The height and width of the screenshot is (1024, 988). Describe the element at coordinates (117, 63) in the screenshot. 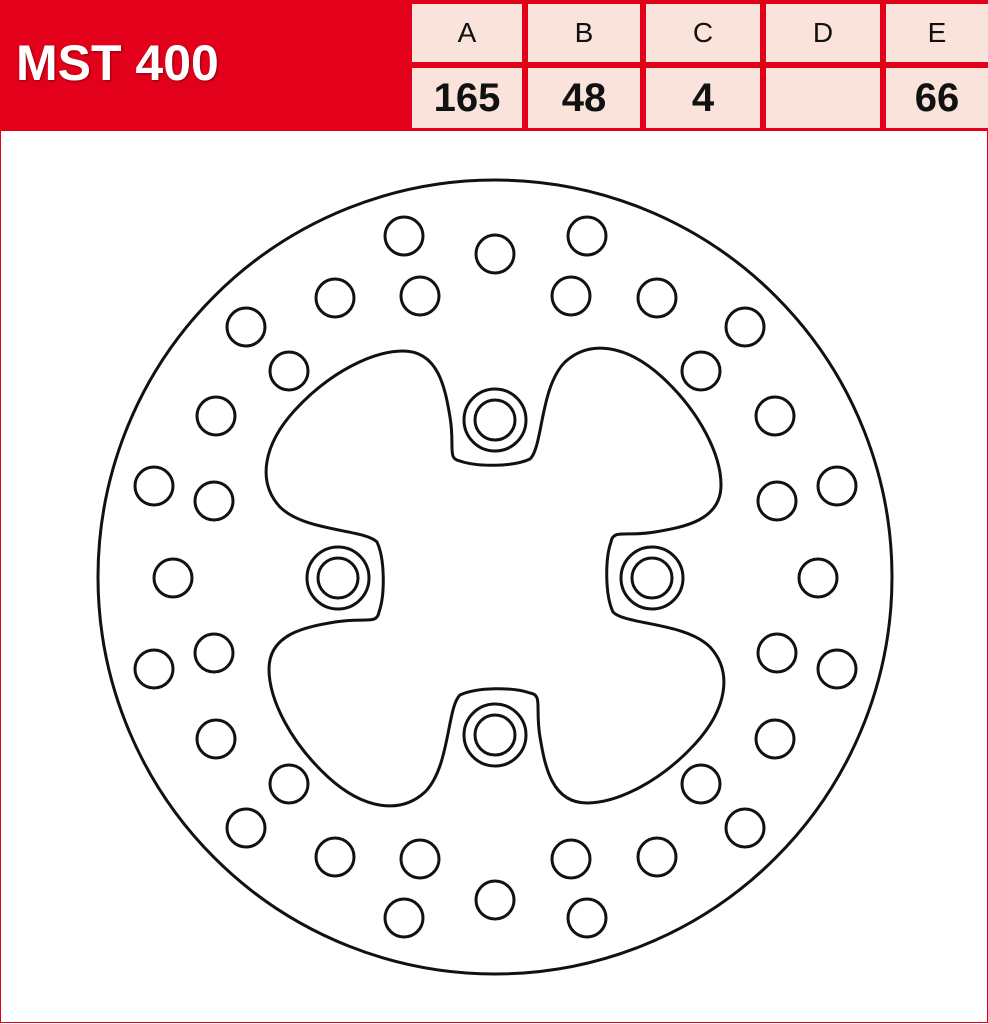

I see `product-title: MST 400` at that location.